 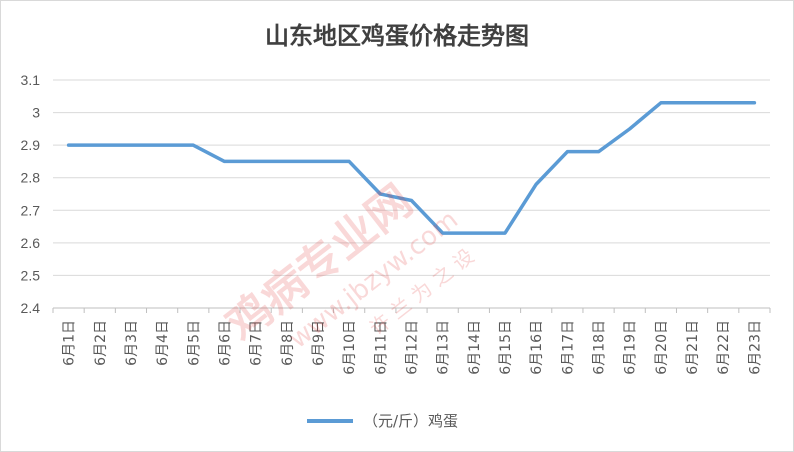 I want to click on x-tick-label: 6月13日, so click(x=444, y=347).